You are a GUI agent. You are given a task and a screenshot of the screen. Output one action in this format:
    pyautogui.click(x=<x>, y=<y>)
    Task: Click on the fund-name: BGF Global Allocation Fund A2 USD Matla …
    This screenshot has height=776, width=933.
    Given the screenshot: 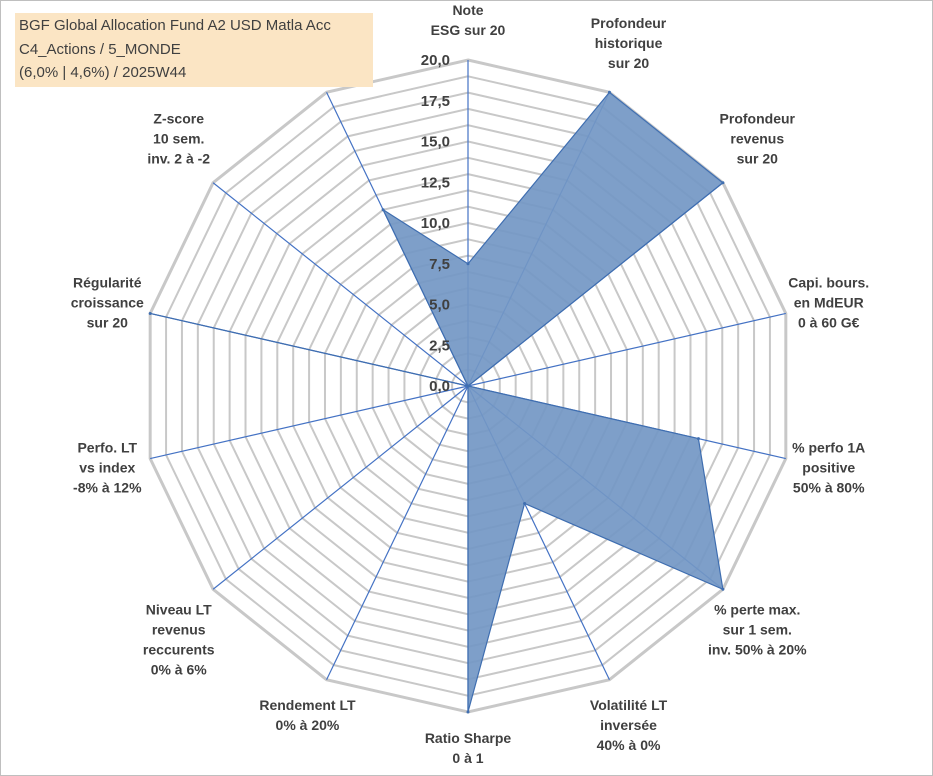 What is the action you would take?
    pyautogui.click(x=175, y=25)
    